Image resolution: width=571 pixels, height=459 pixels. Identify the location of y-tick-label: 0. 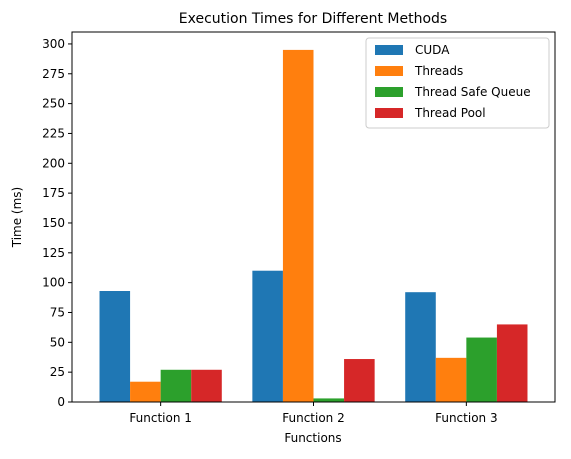
(61, 402).